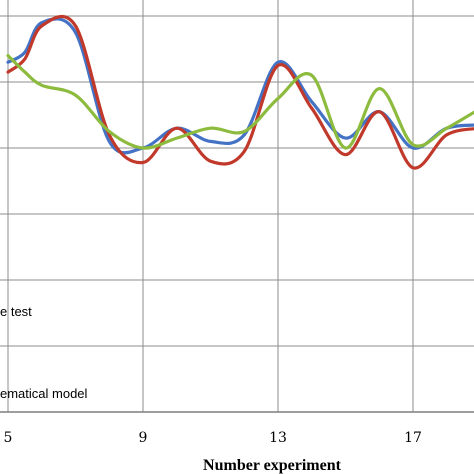  I want to click on x-tick-labels: 5 9 13 17, so click(213, 438).